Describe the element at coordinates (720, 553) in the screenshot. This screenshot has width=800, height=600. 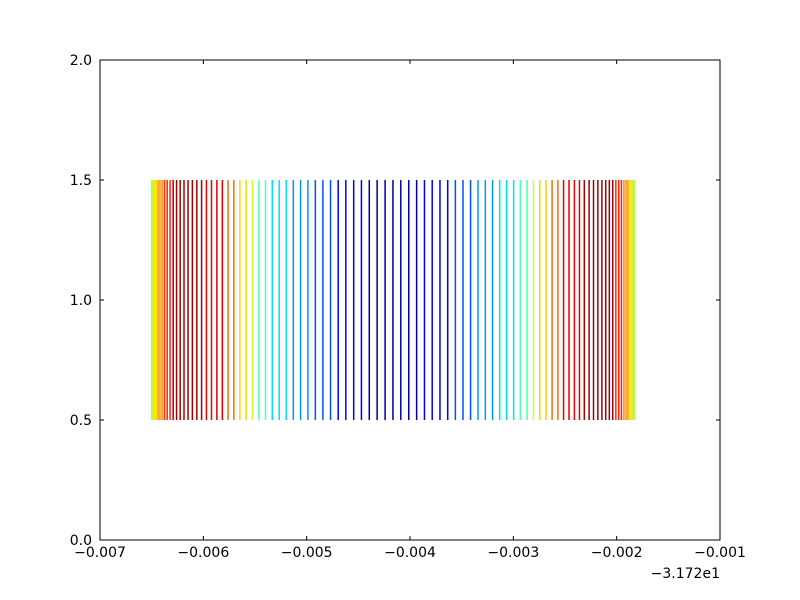
I see `x-tick-label: −0.001` at that location.